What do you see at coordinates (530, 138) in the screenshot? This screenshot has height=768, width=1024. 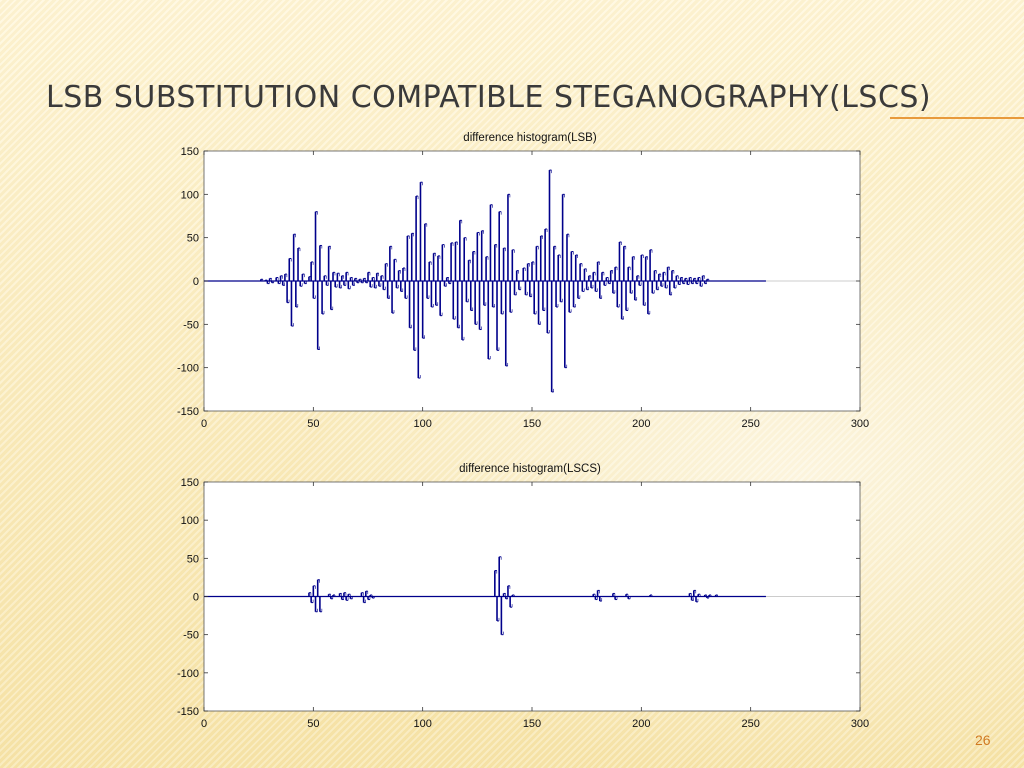 I see `chart-title: difference histogram(LSB)` at bounding box center [530, 138].